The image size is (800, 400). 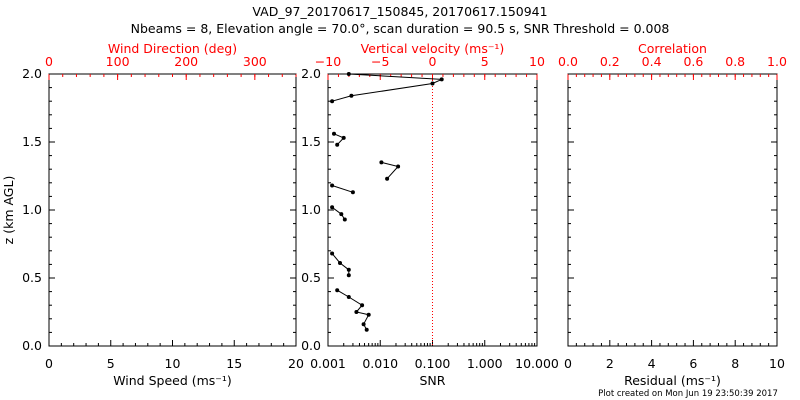 What do you see at coordinates (735, 363) in the screenshot?
I see `x-tick-label: 8` at bounding box center [735, 363].